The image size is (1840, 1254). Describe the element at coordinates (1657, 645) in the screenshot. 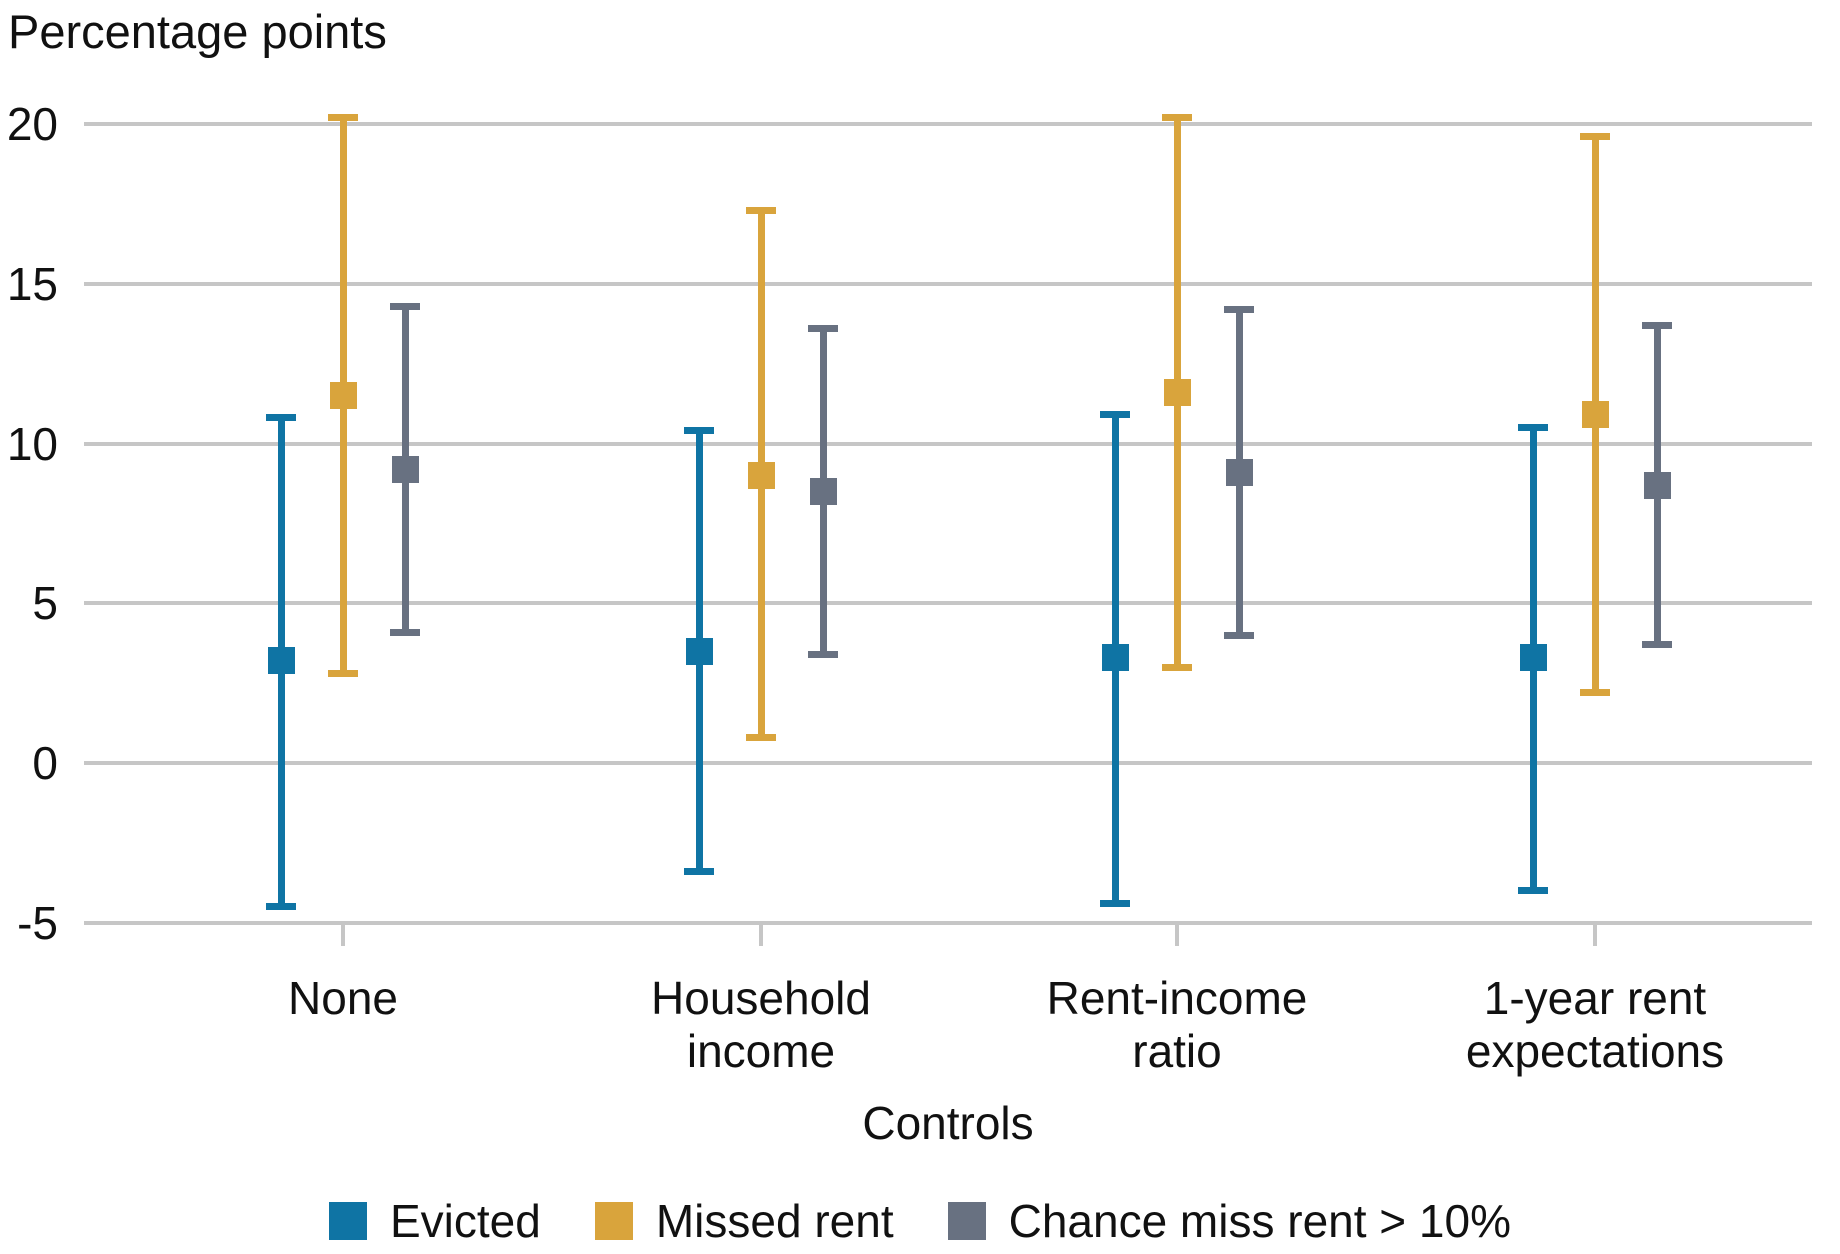

I see `ci-lower-cap-chance-miss-rent-10-1-year-rent-expectations` at that location.